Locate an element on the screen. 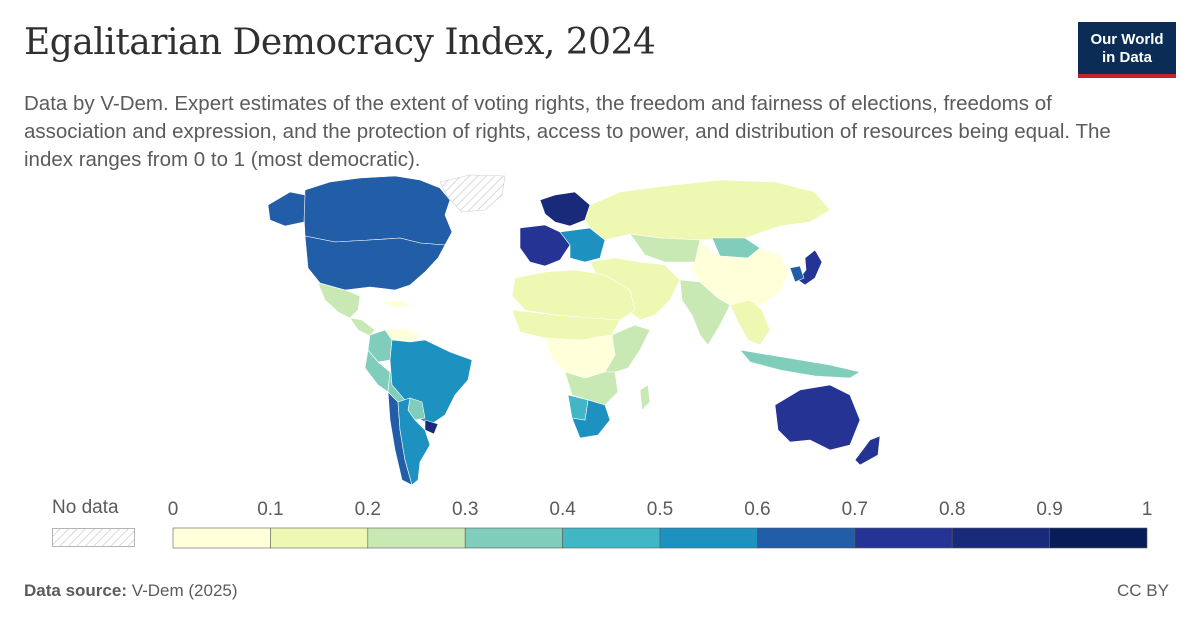 The width and height of the screenshot is (1200, 627). no-data-label: No data is located at coordinates (85, 507).